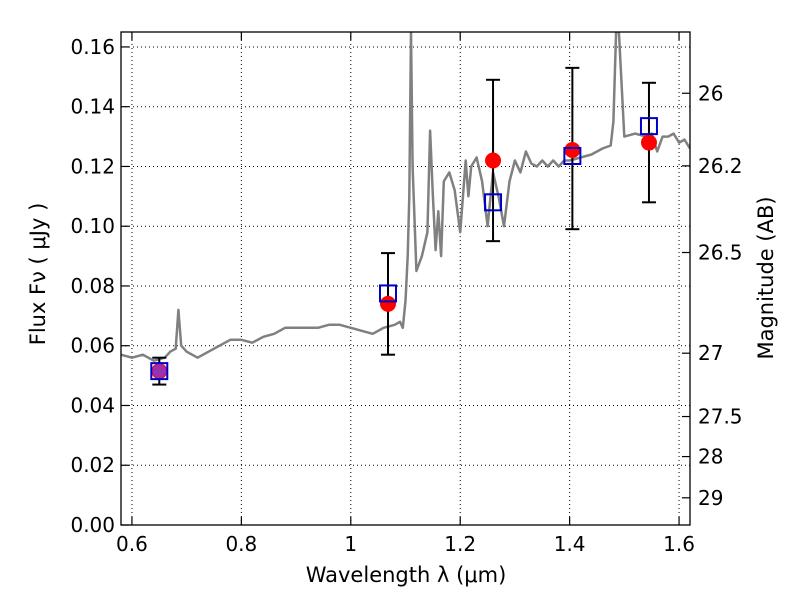  I want to click on y-tick-label: 0.16, so click(92, 47).